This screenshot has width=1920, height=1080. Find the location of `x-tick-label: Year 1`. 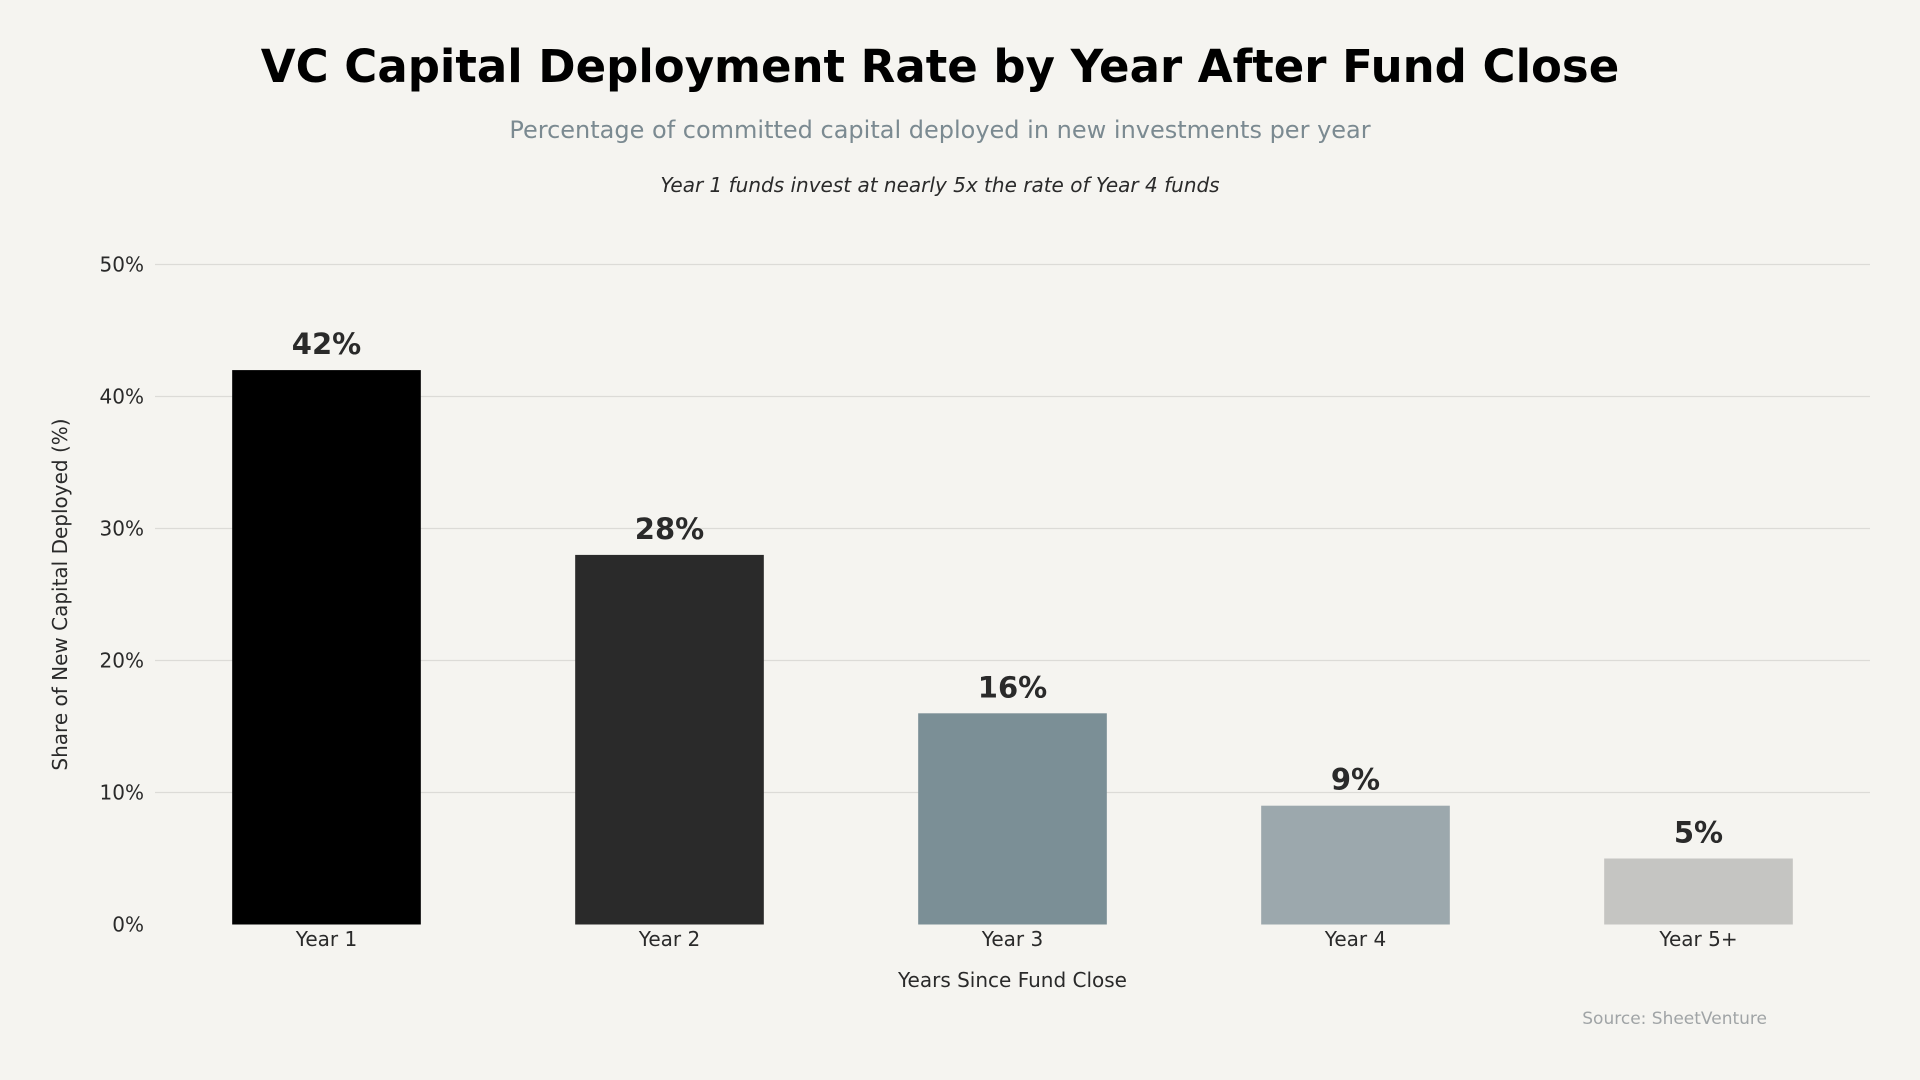

x-tick-label: Year 1 is located at coordinates (326, 939).